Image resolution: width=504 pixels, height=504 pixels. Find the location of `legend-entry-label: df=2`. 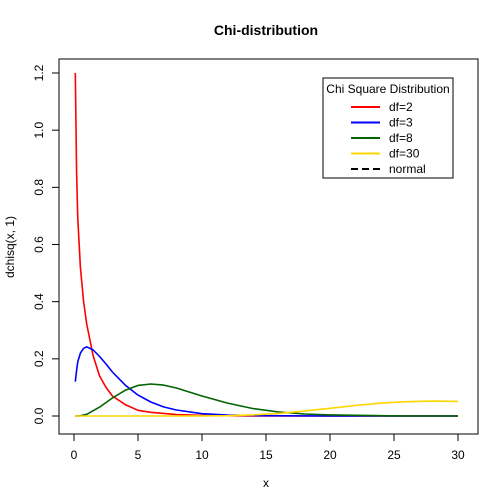

legend-entry-label: df=2 is located at coordinates (401, 107).